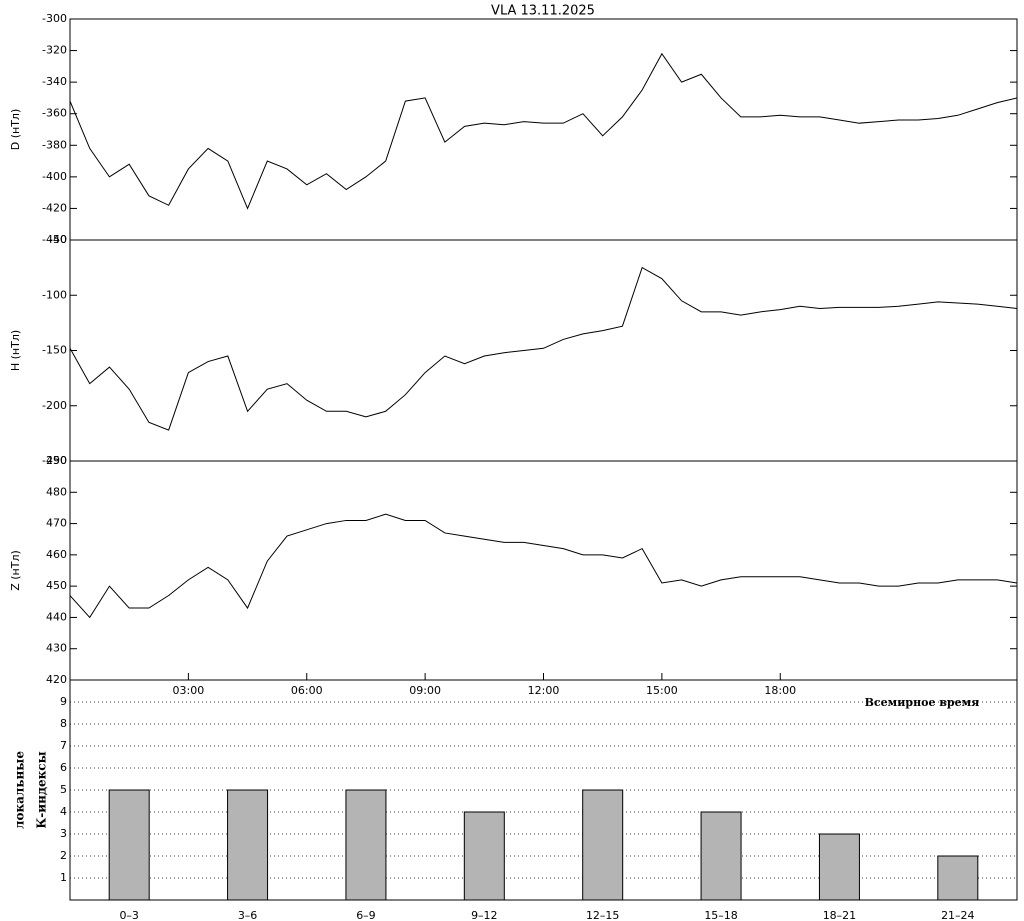 This screenshot has height=921, width=1024. I want to click on y-tick-label: 450, so click(56, 585).